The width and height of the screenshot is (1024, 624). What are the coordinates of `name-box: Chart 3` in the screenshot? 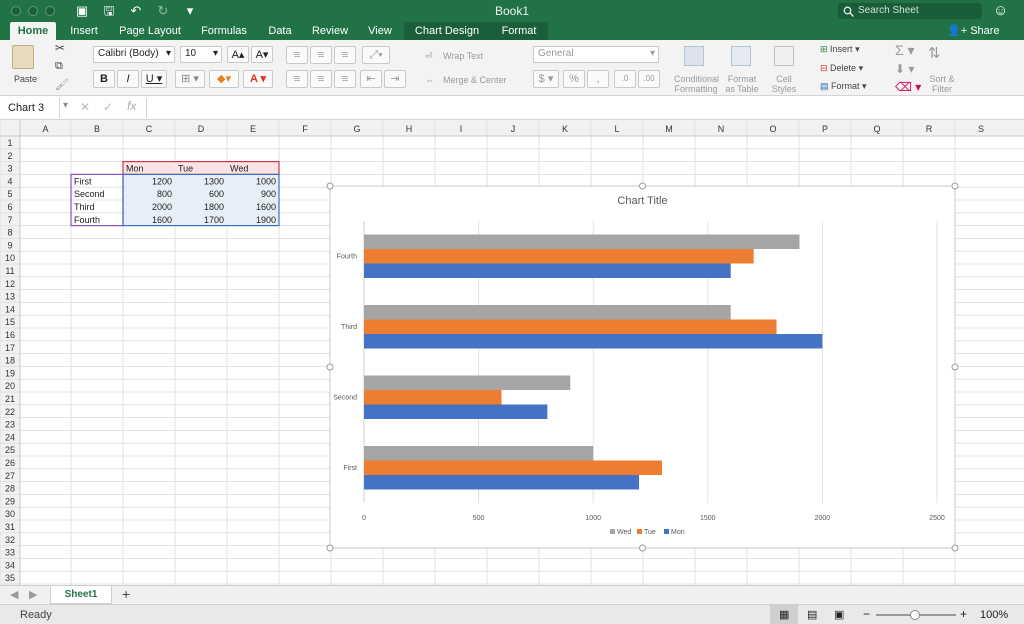 It's located at (30, 108).